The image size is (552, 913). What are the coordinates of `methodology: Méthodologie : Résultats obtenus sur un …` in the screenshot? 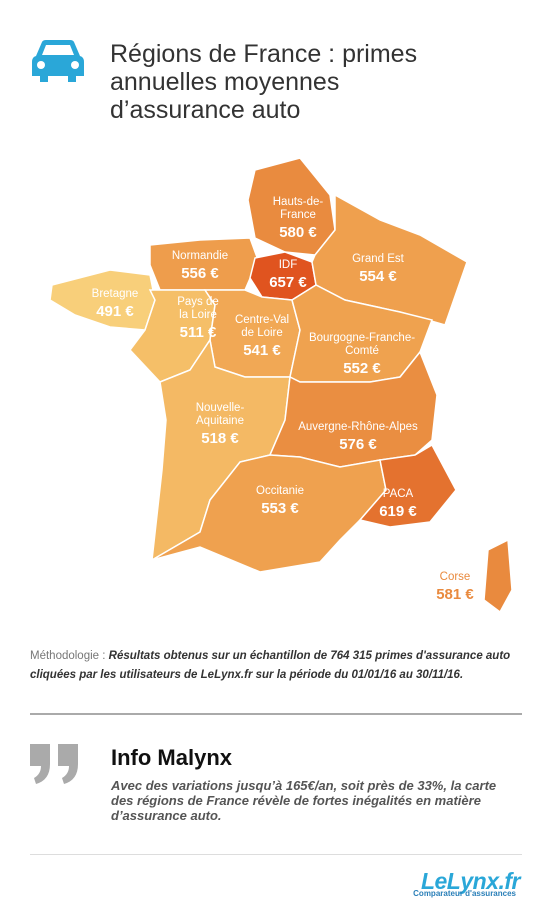 It's located at (277, 666).